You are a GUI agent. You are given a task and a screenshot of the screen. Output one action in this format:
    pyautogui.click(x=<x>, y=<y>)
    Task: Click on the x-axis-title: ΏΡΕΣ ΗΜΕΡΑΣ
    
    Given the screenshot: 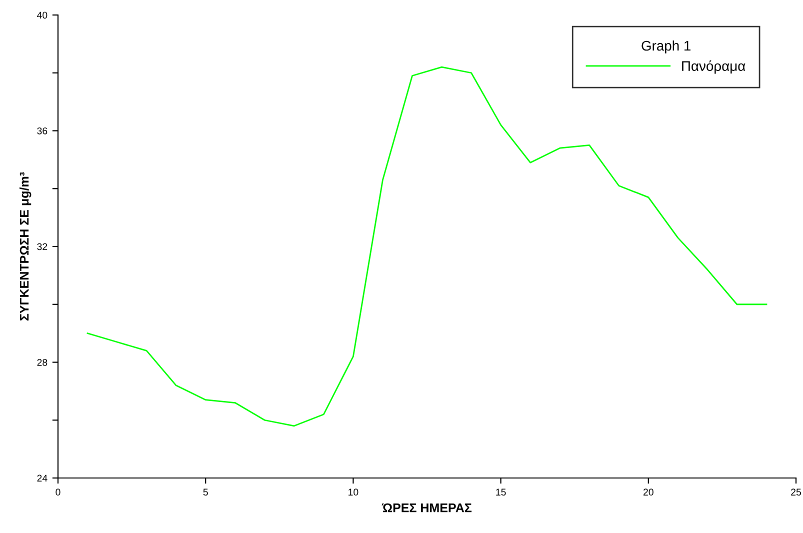 What is the action you would take?
    pyautogui.click(x=427, y=507)
    